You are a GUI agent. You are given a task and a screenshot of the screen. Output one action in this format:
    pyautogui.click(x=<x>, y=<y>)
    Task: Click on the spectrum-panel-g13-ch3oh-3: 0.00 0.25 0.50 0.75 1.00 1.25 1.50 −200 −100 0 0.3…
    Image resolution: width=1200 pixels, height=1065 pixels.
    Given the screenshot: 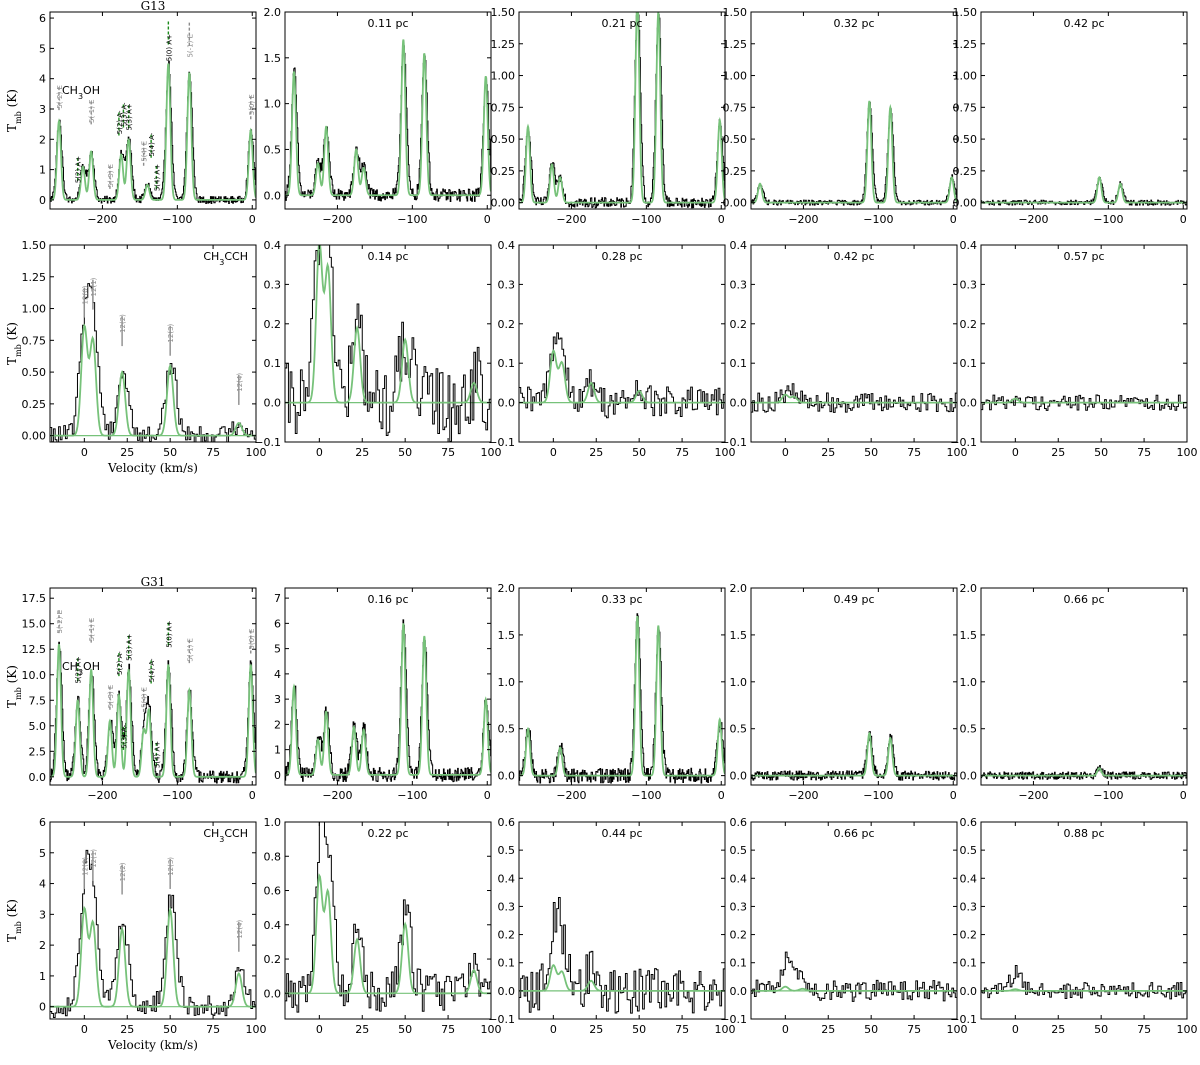 What is the action you would take?
    pyautogui.click(x=840, y=116)
    